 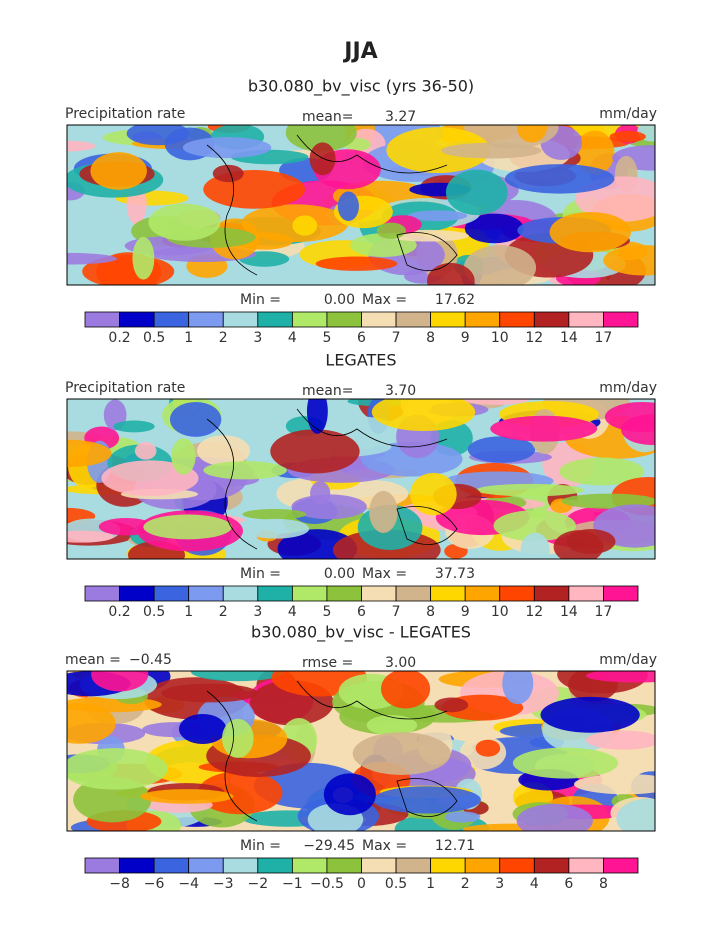 I want to click on header-left: Precipitation rate, so click(x=125, y=388).